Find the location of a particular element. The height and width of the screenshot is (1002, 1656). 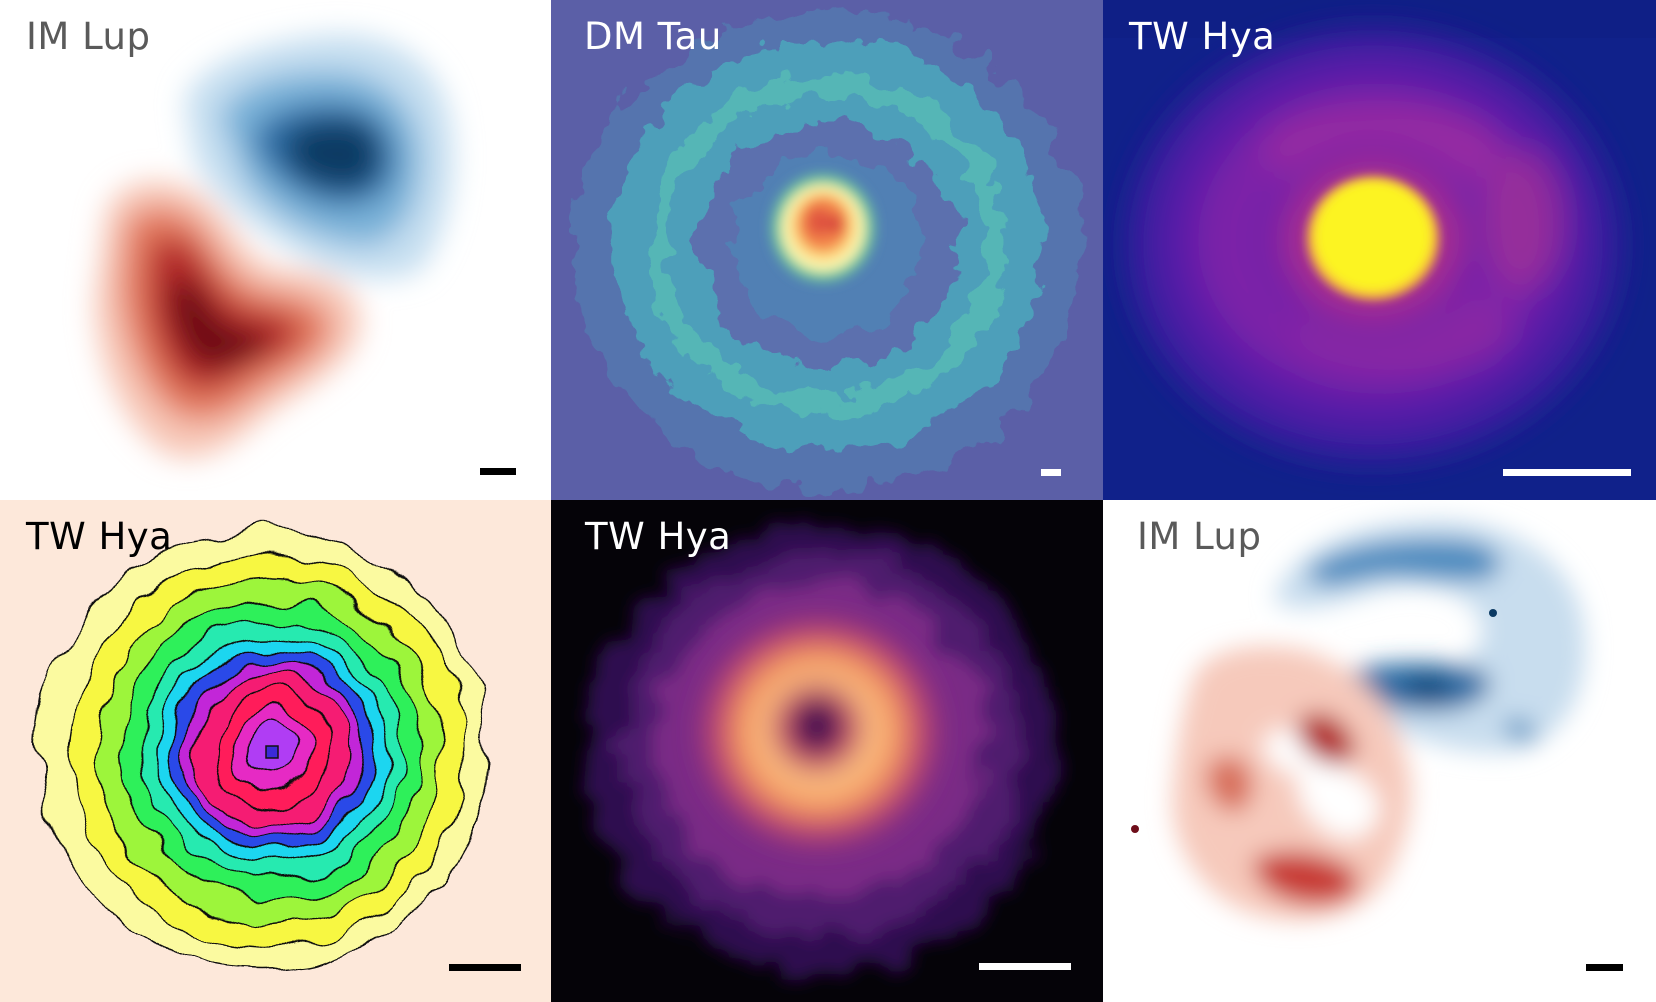

tw-hya-contour-image is located at coordinates (262, 750).